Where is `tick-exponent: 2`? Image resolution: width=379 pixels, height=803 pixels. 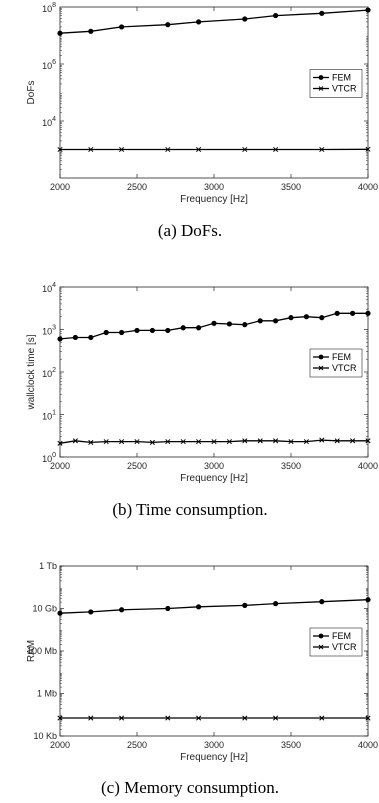 tick-exponent: 2 is located at coordinates (54, 370).